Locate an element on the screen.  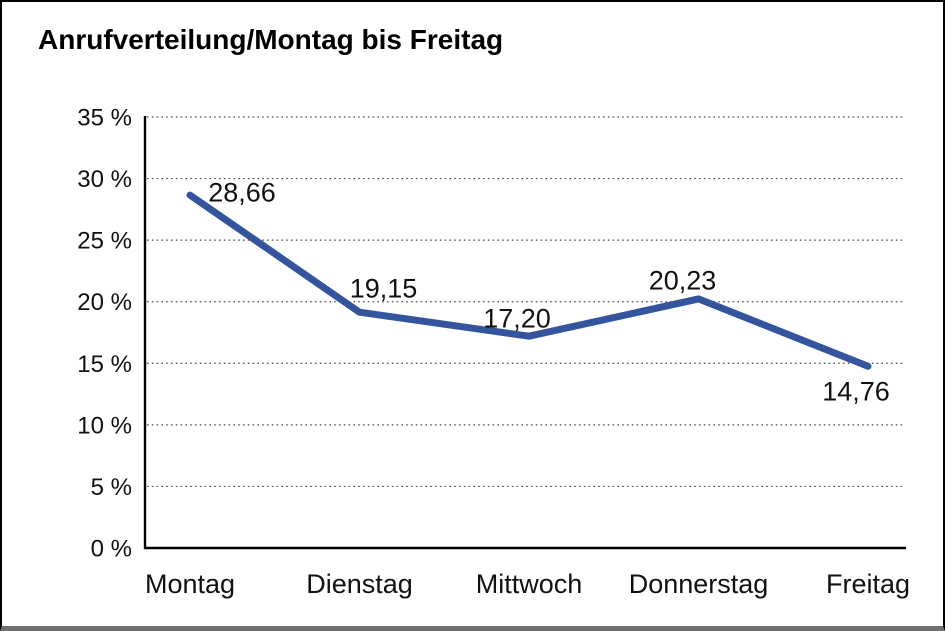
x-tick-label: Dienstag is located at coordinates (359, 584).